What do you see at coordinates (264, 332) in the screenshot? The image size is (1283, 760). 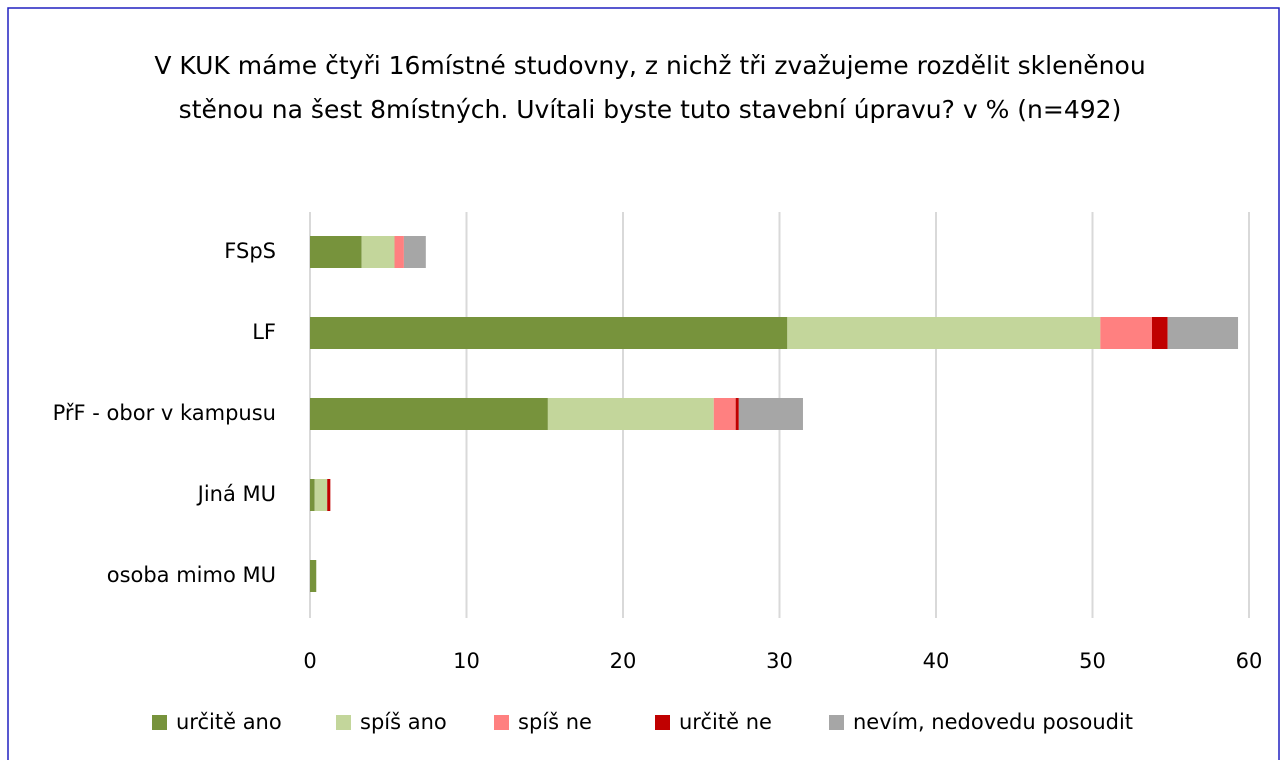 I see `y-tick-label: LF` at bounding box center [264, 332].